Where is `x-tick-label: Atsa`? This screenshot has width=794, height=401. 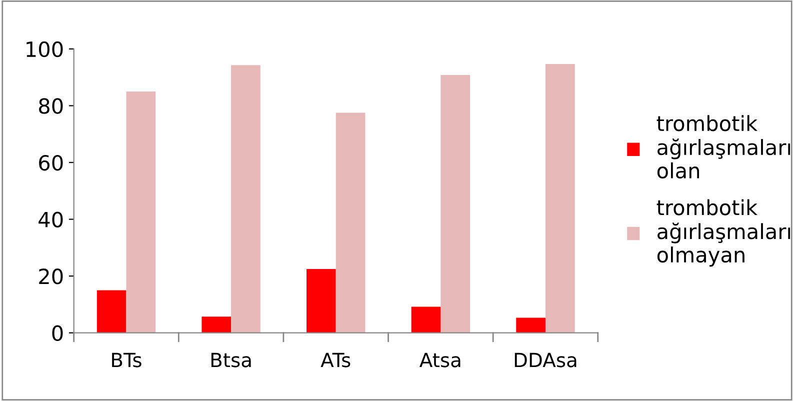 x-tick-label: Atsa is located at coordinates (440, 360).